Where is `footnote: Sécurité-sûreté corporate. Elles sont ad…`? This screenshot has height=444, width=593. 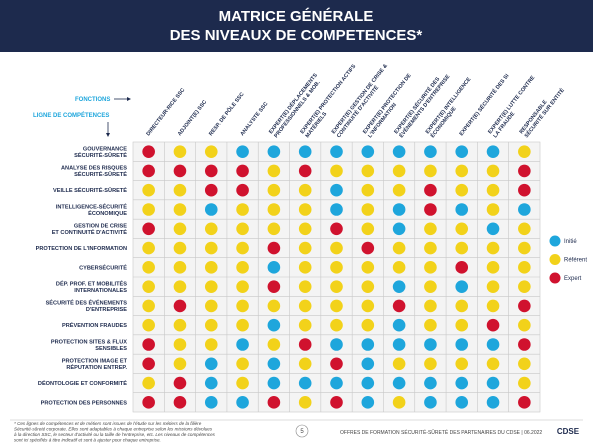
footnote: Sécurité-sûreté corporate. Elles sont ad… is located at coordinates (113, 429).